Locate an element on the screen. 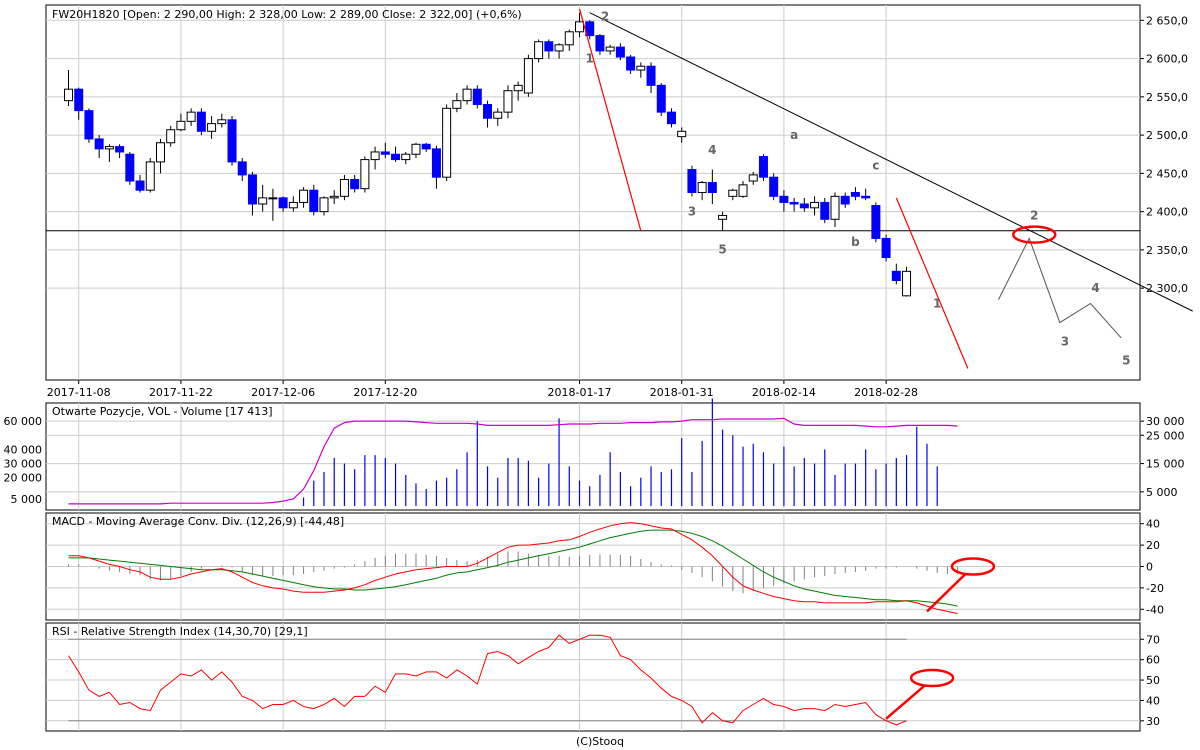 The width and height of the screenshot is (1200, 750). rsi-pointer-line is located at coordinates (905, 702).